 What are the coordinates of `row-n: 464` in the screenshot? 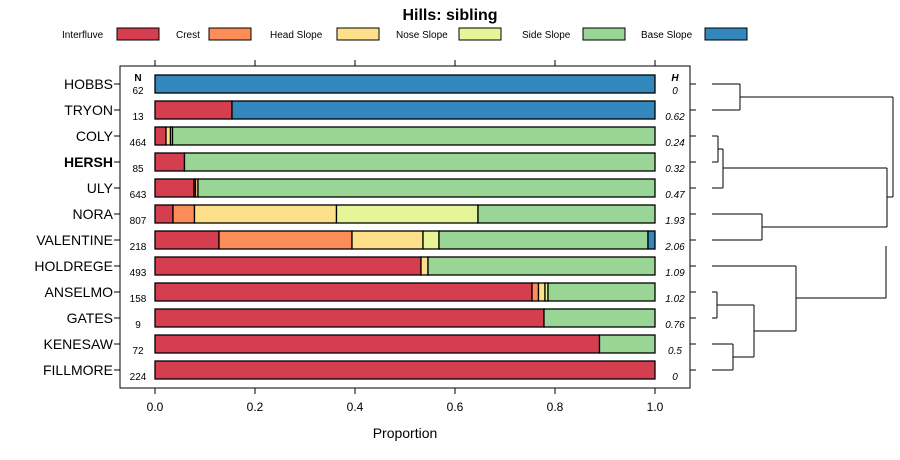 It's located at (138, 143).